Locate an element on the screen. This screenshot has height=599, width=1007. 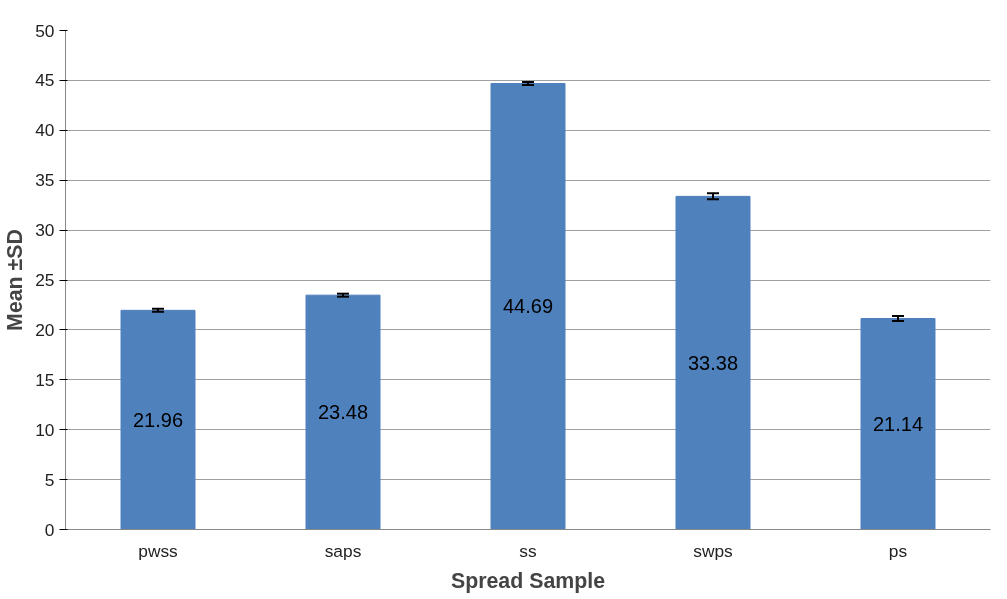
x-tick-label: swps is located at coordinates (713, 550).